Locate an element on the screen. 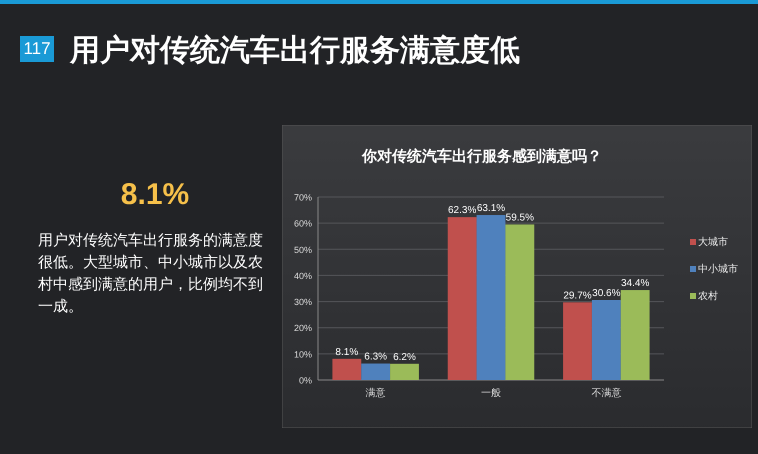  data-label: 63.1% is located at coordinates (491, 208).